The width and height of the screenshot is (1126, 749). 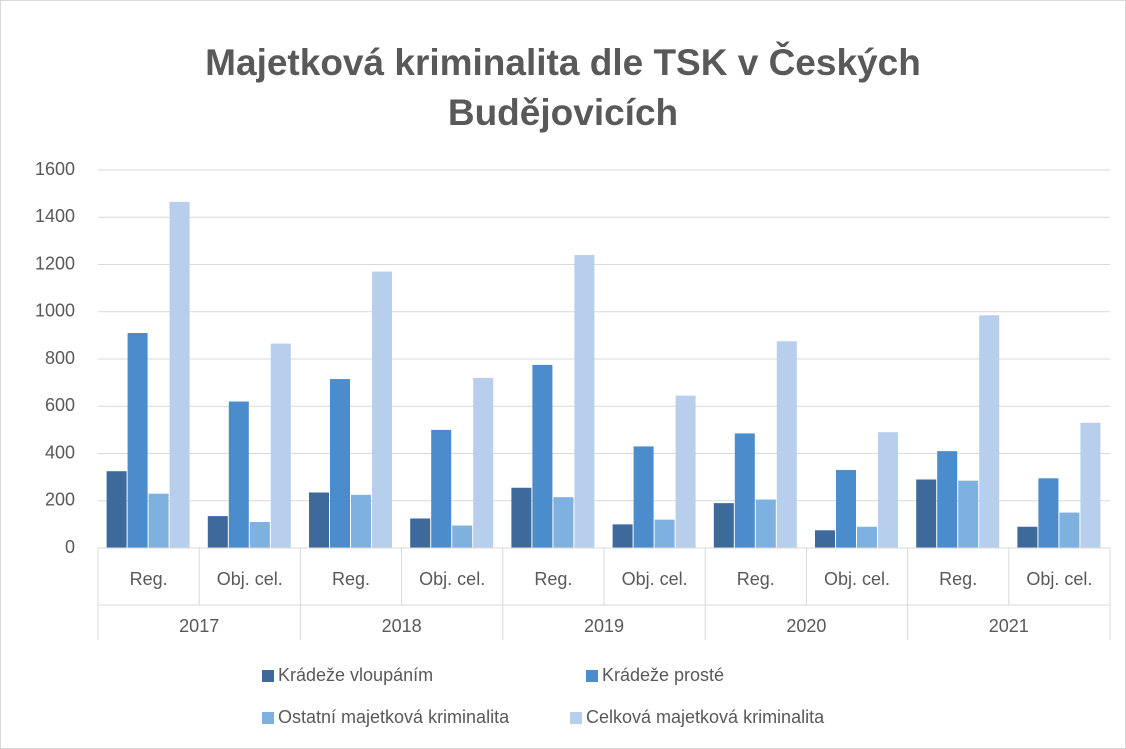 I want to click on y-tick-label: 600, so click(x=60, y=405).